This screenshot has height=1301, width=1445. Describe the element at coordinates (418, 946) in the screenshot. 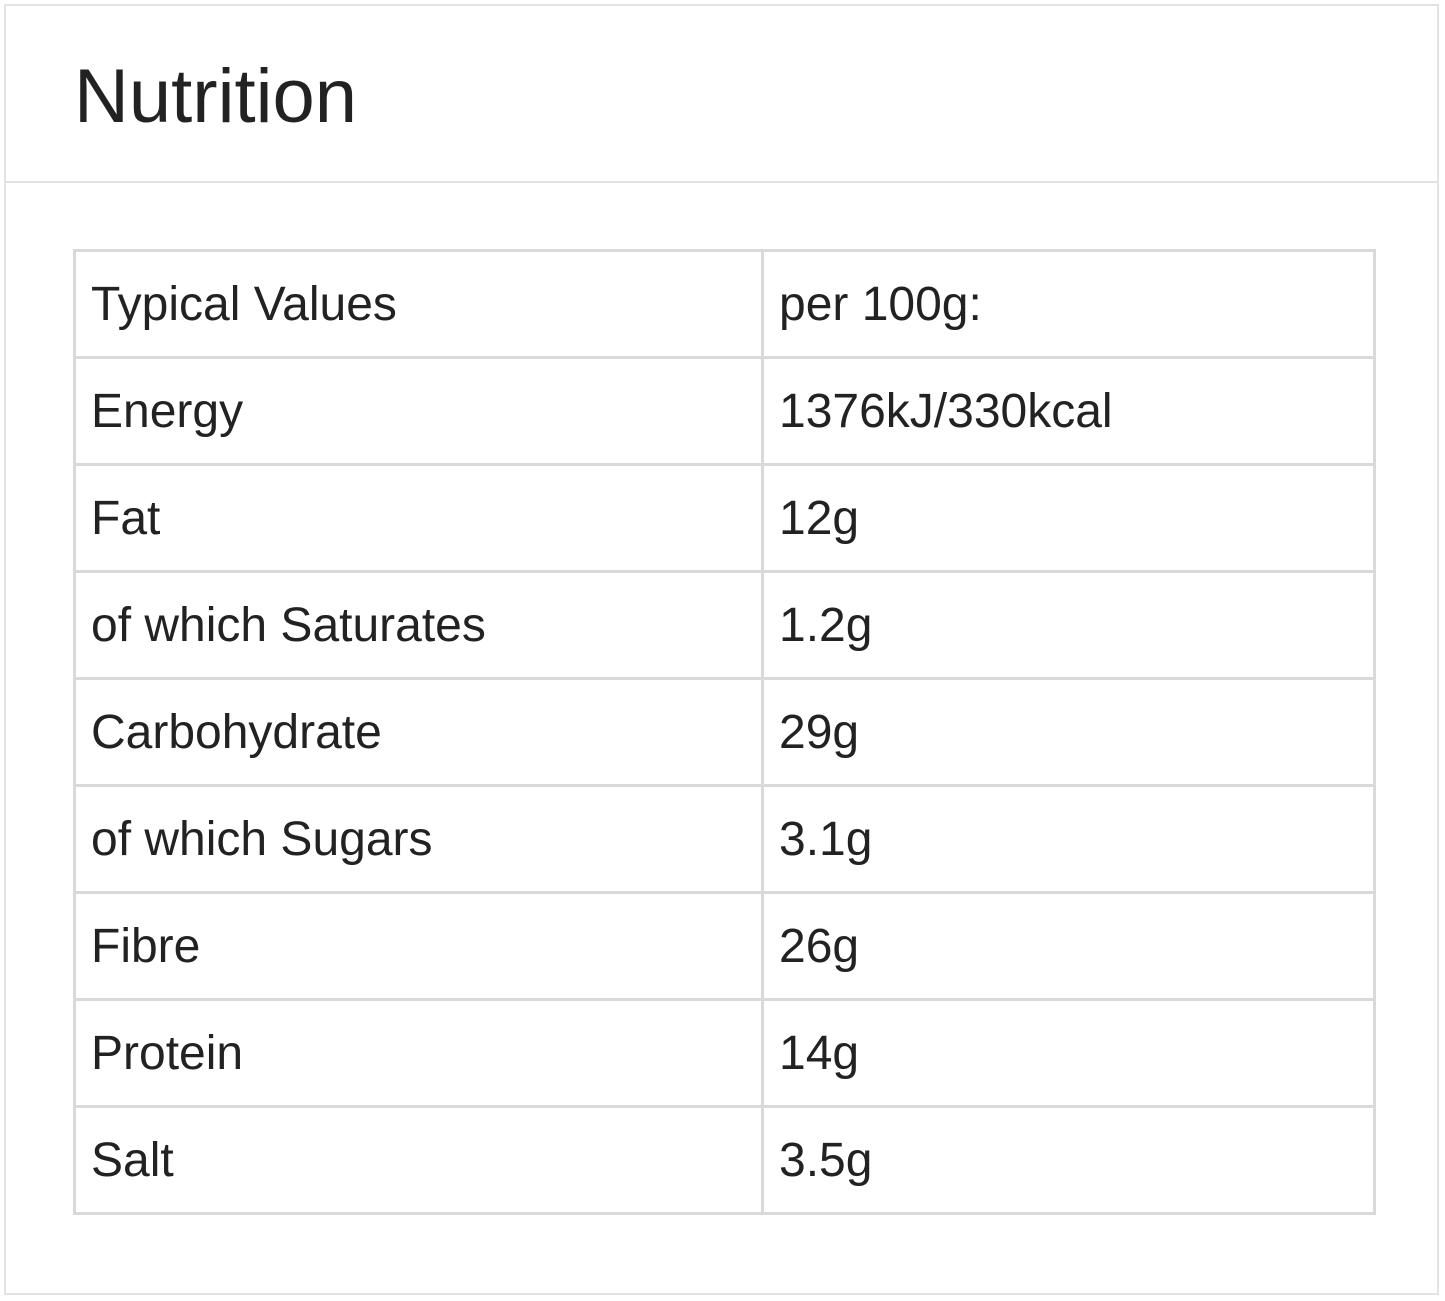

I see `row-label-cell: Fibre` at that location.